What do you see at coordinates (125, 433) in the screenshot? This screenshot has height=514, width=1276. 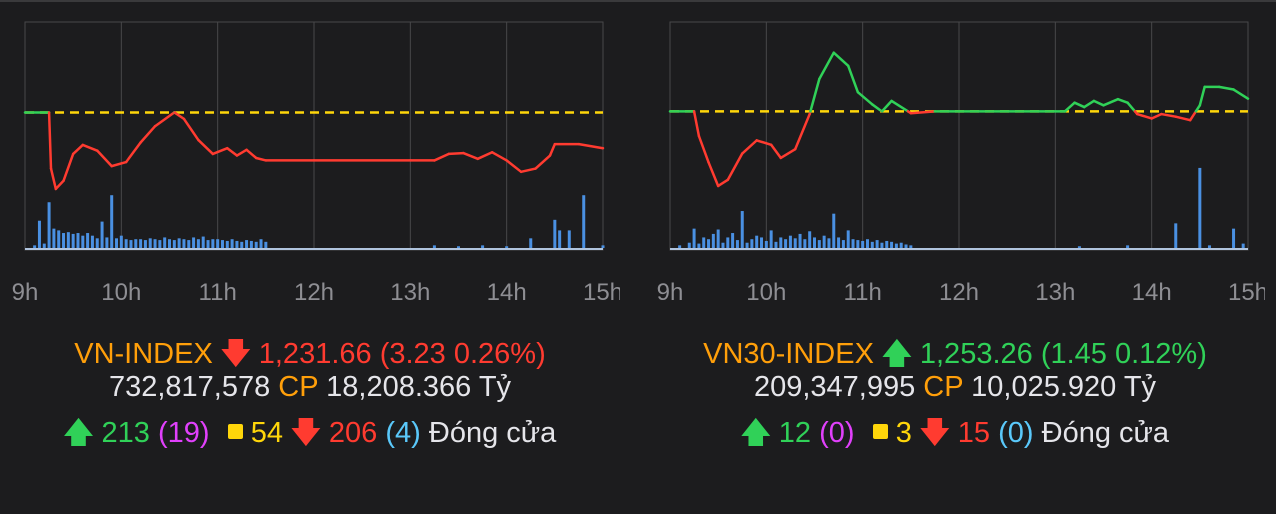 I see `up-count: 213` at bounding box center [125, 433].